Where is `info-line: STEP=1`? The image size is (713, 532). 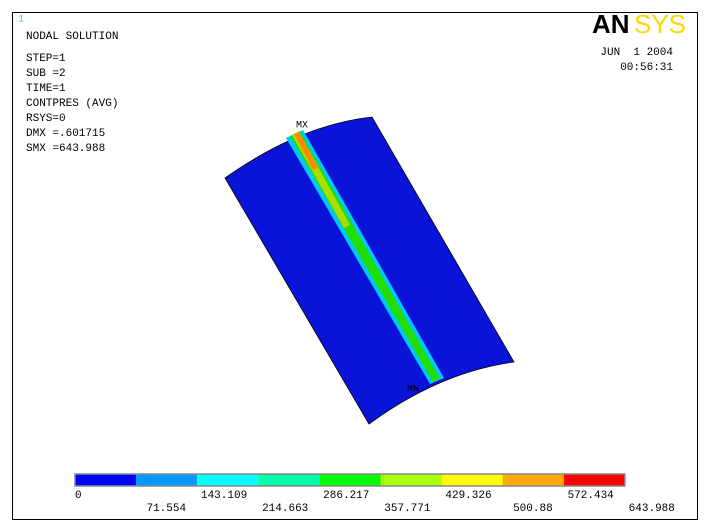
info-line: STEP=1 is located at coordinates (46, 59).